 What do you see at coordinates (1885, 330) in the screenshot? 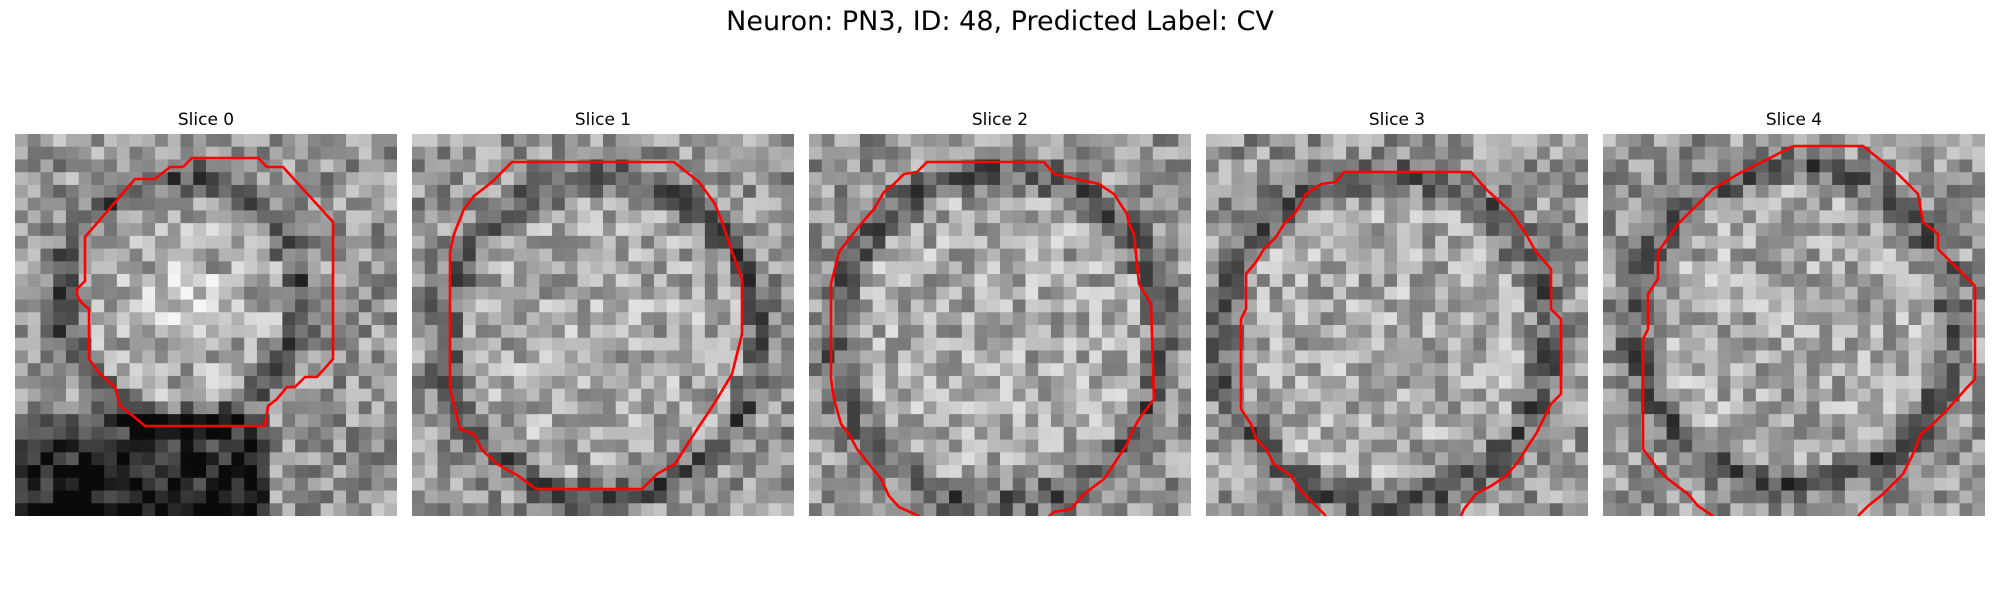
I see `contour-4b` at bounding box center [1885, 330].